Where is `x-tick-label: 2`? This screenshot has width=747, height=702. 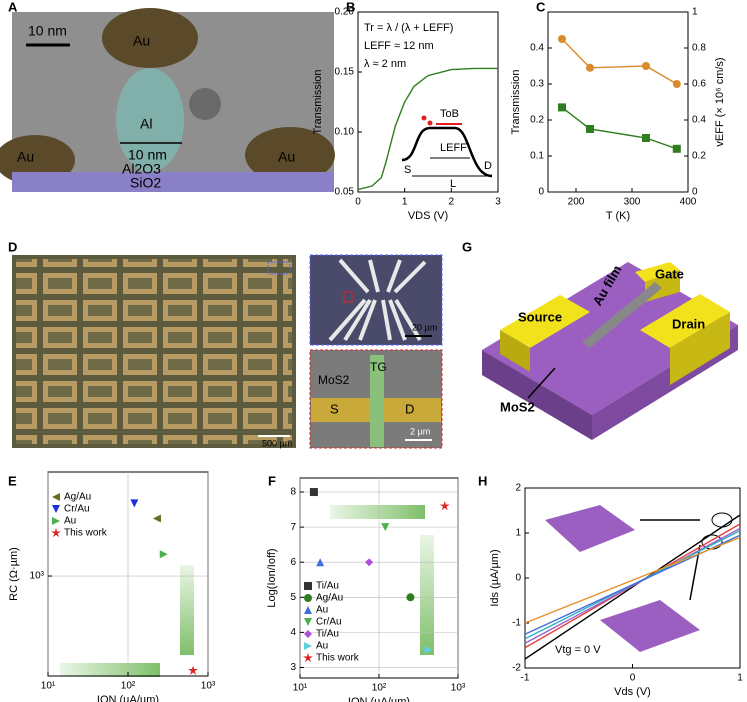 x-tick-label: 2 is located at coordinates (452, 202).